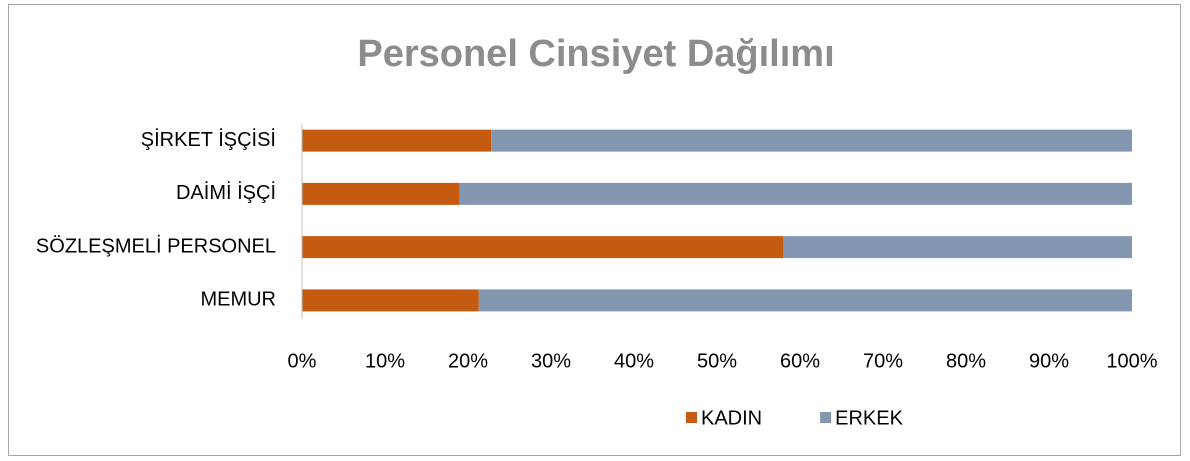  What do you see at coordinates (208, 139) in the screenshot?
I see `y-tick-label: ŞİRKET İŞÇİSİ` at bounding box center [208, 139].